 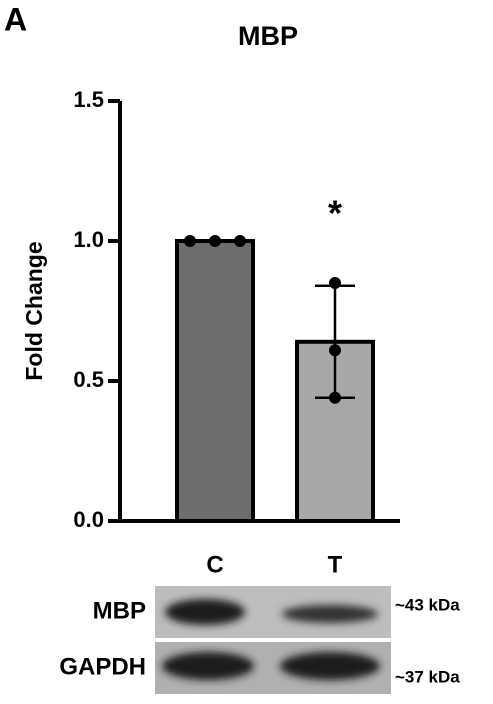 What do you see at coordinates (88, 519) in the screenshot?
I see `y-tick-label: 0.0` at bounding box center [88, 519].